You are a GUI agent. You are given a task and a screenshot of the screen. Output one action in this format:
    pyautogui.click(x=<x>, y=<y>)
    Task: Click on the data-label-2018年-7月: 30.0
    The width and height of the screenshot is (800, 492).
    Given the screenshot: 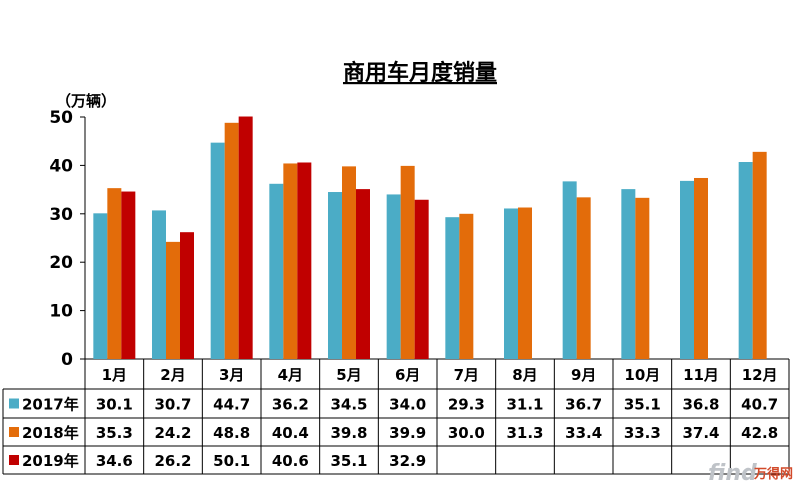 What is the action you would take?
    pyautogui.click(x=466, y=433)
    